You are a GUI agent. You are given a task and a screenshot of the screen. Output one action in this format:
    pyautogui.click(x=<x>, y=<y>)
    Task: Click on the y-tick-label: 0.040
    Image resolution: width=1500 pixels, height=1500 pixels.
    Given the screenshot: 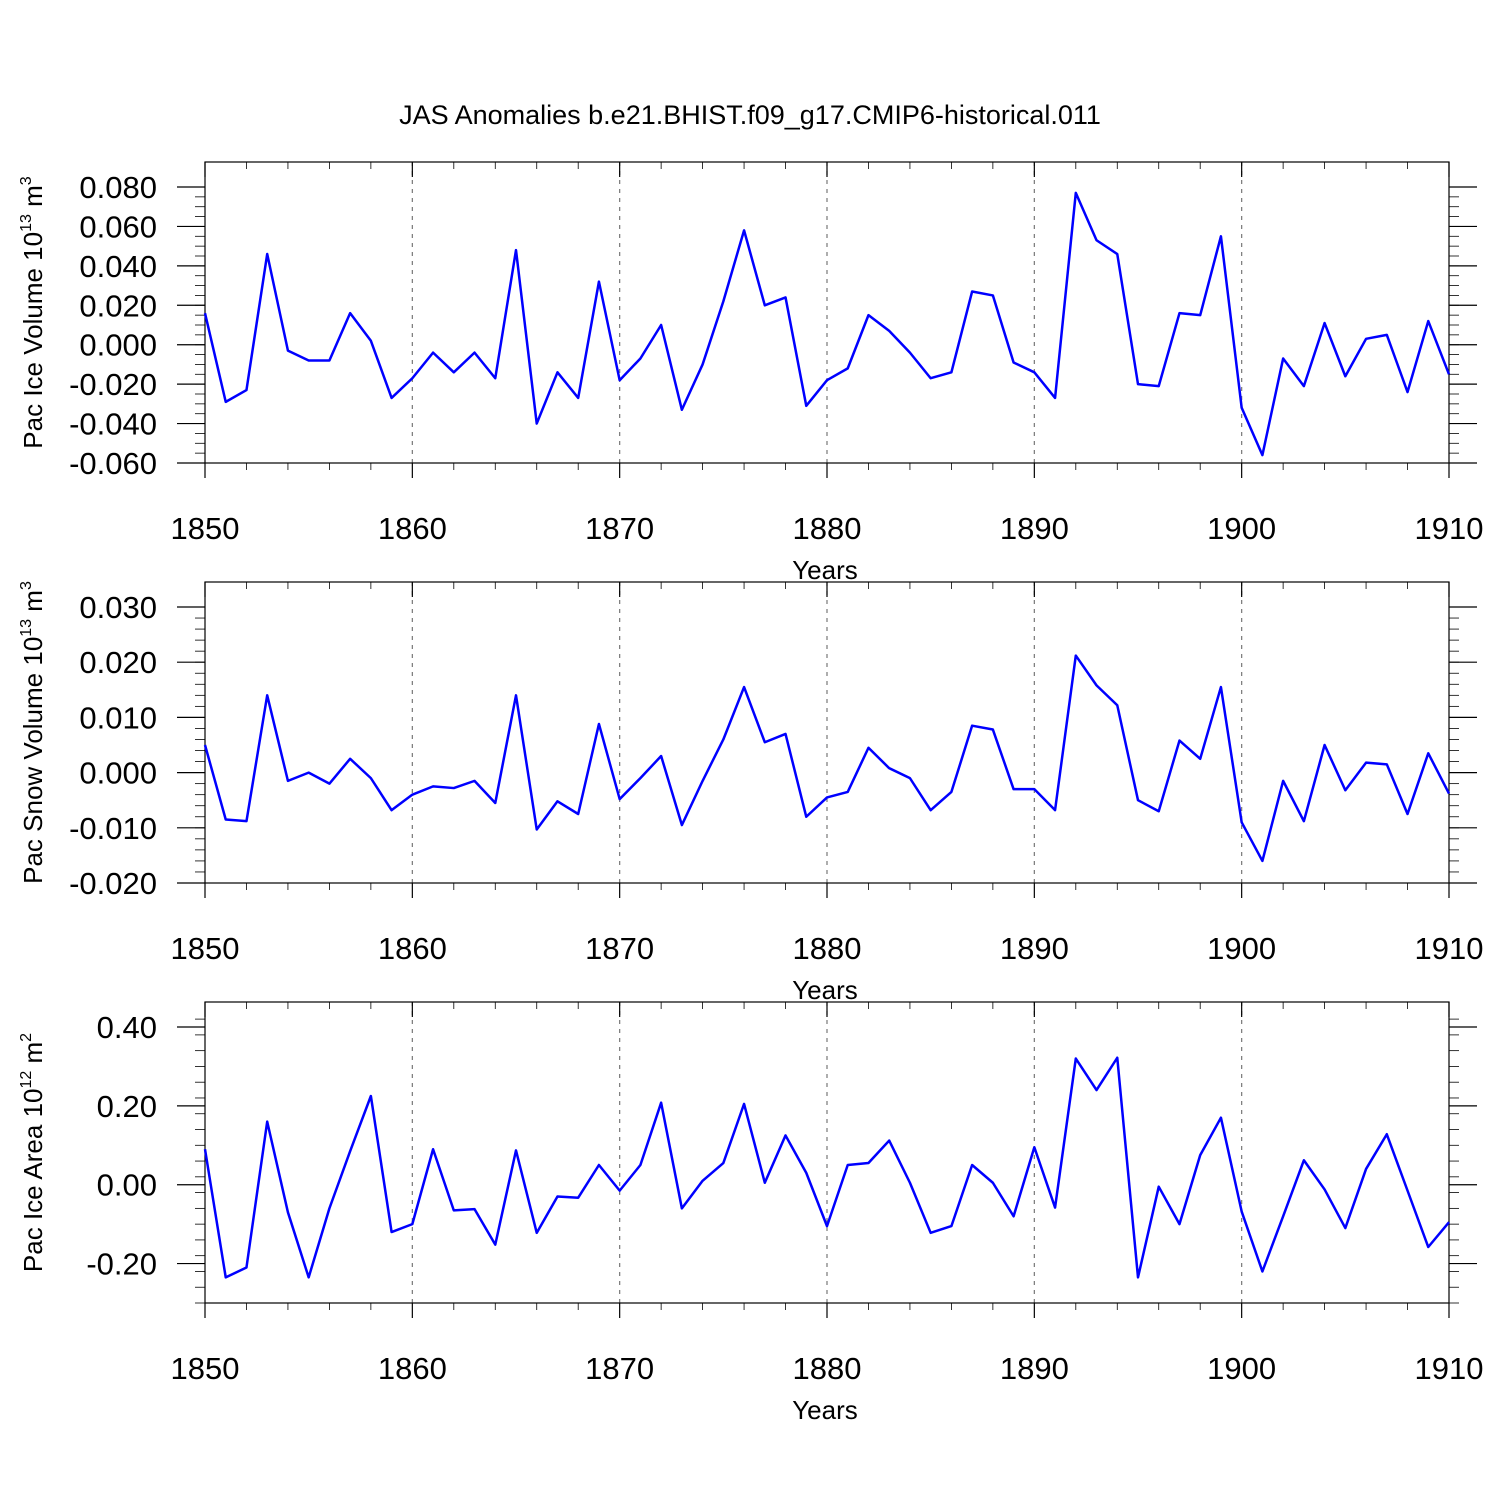 What is the action you would take?
    pyautogui.click(x=118, y=266)
    